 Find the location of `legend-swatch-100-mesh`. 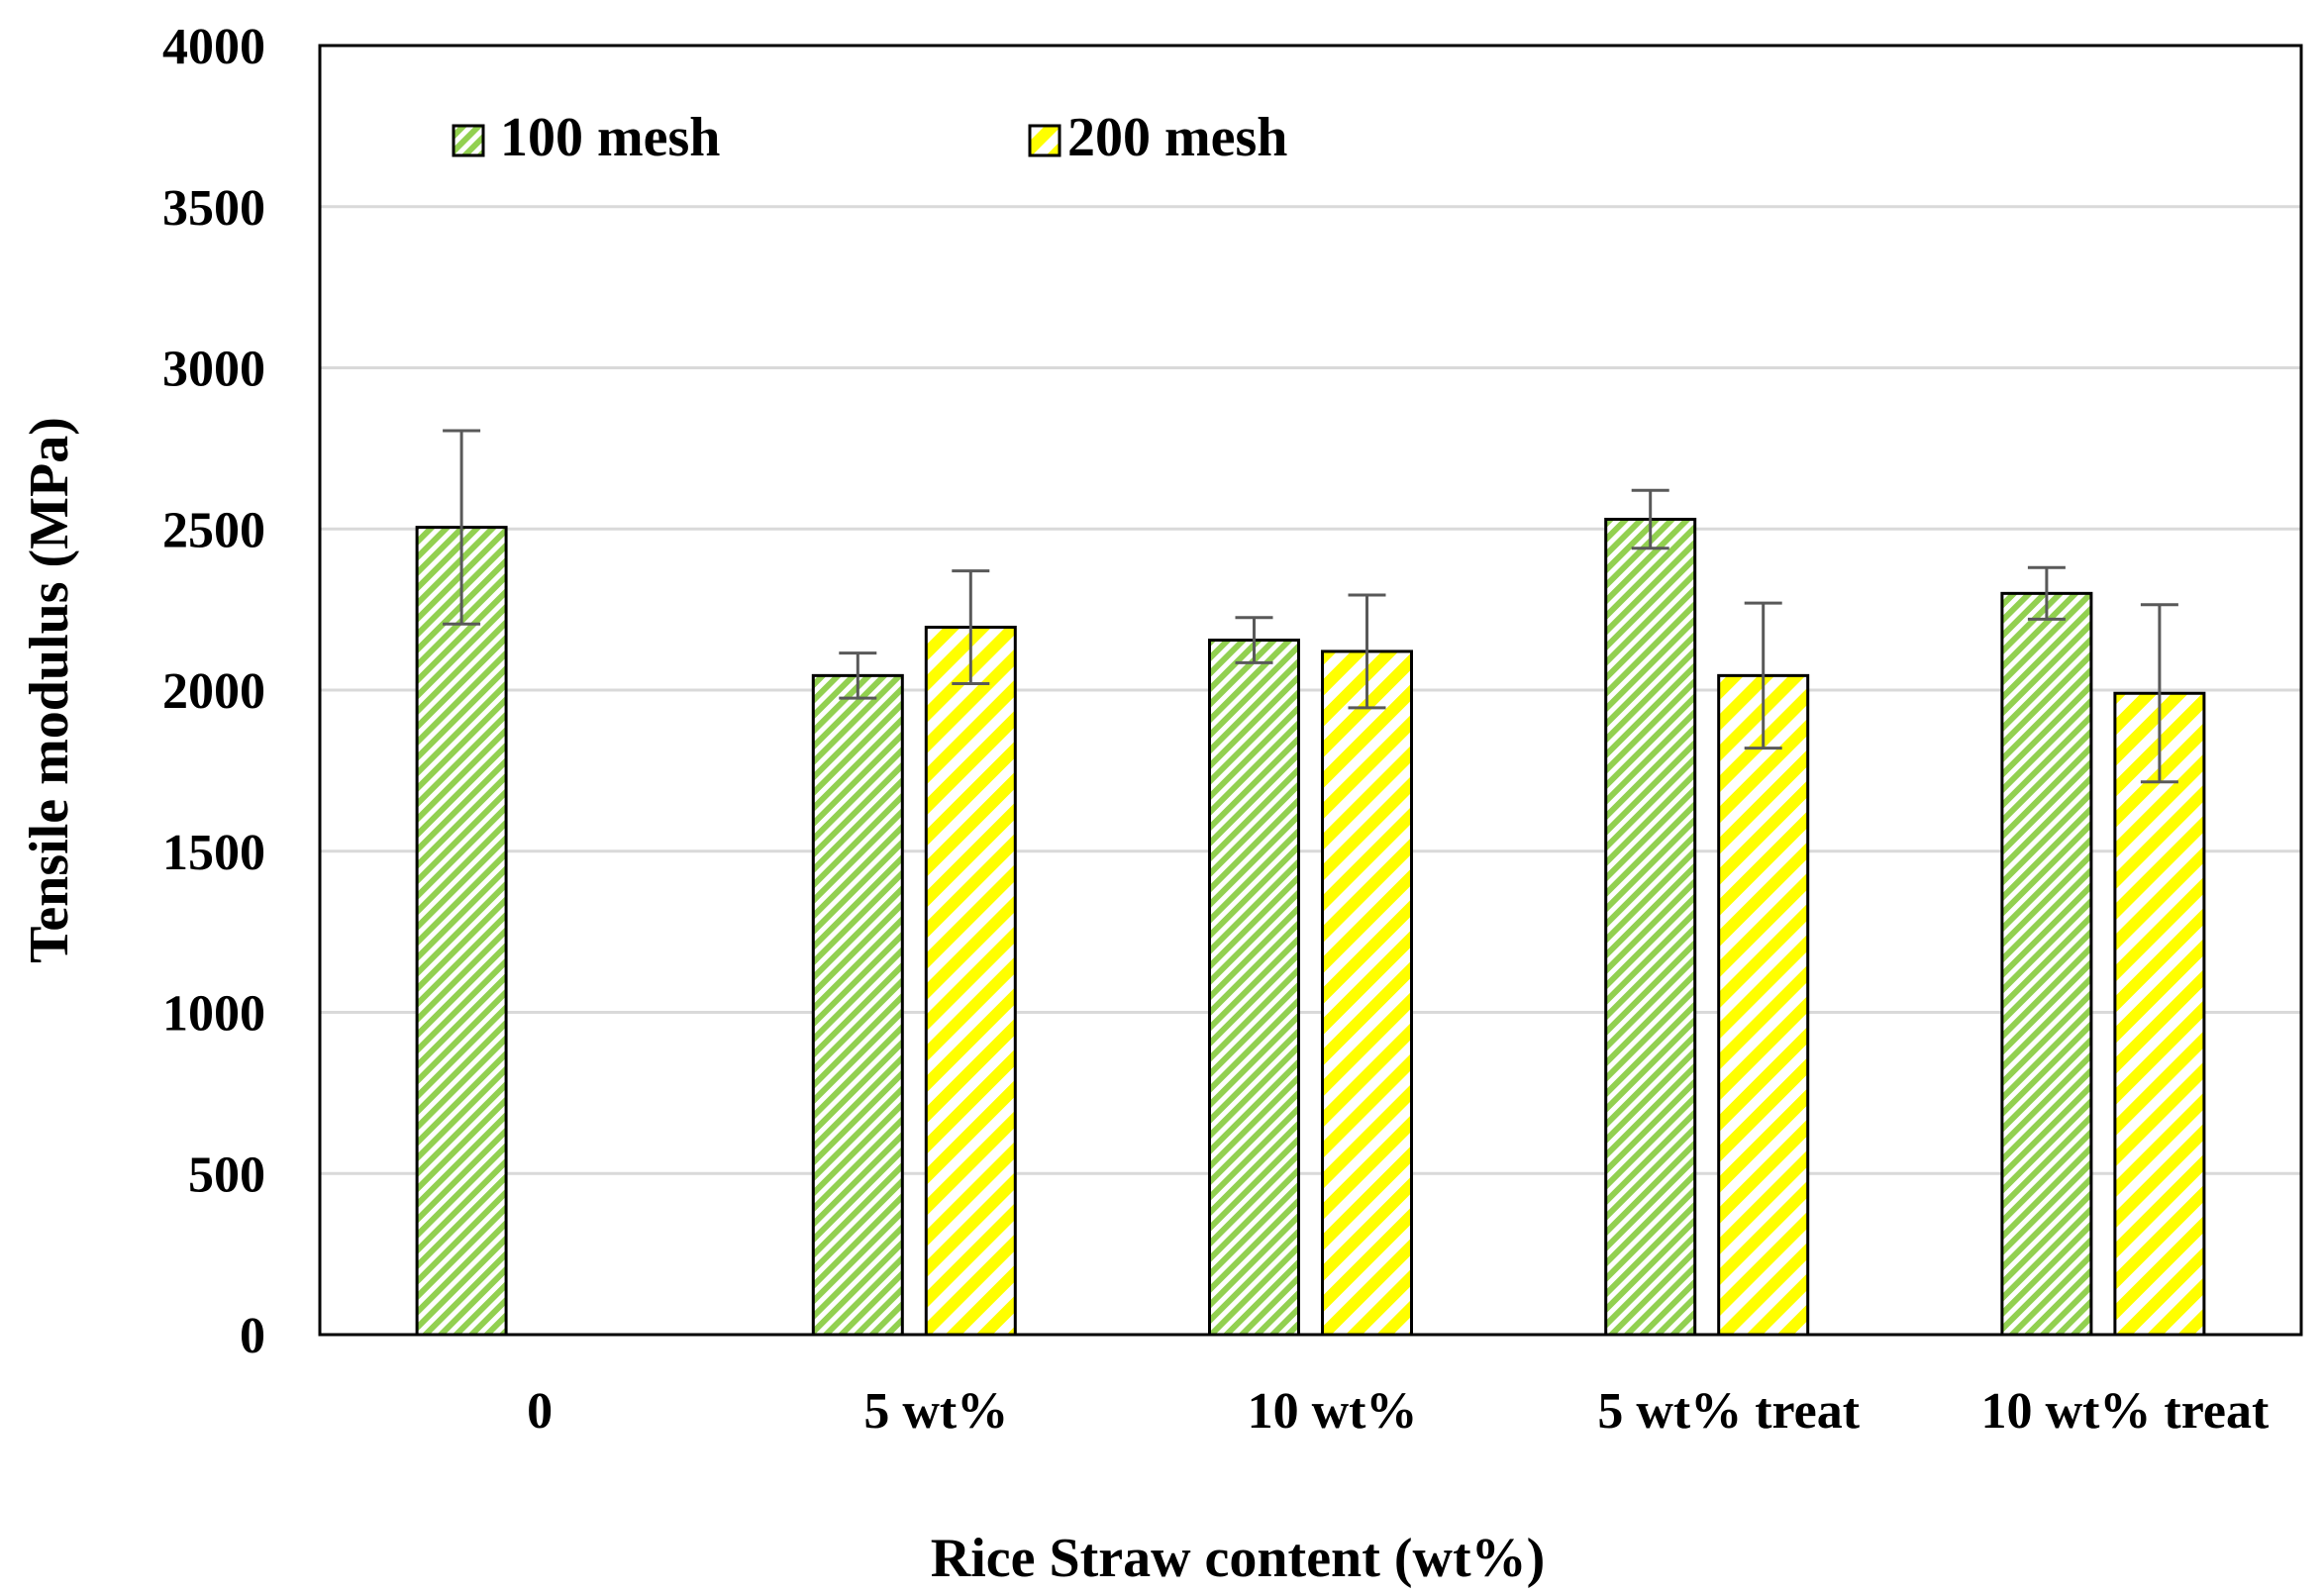

legend-swatch-100-mesh is located at coordinates (468, 140).